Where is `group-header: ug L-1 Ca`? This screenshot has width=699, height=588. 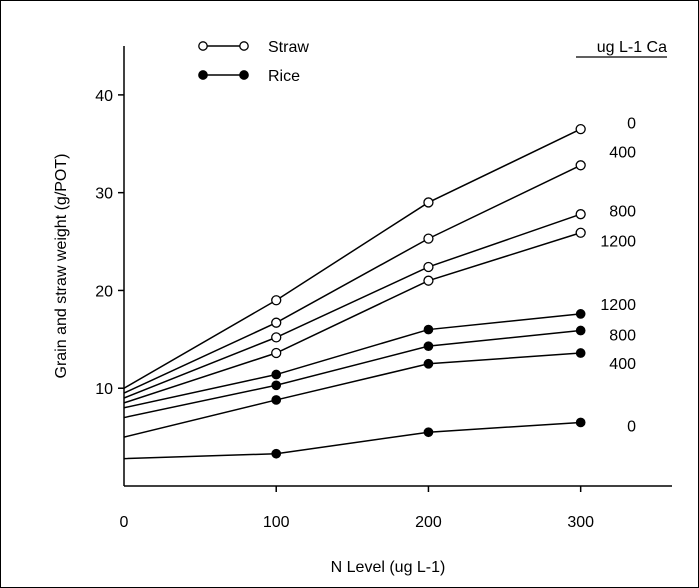 group-header: ug L-1 Ca is located at coordinates (632, 47).